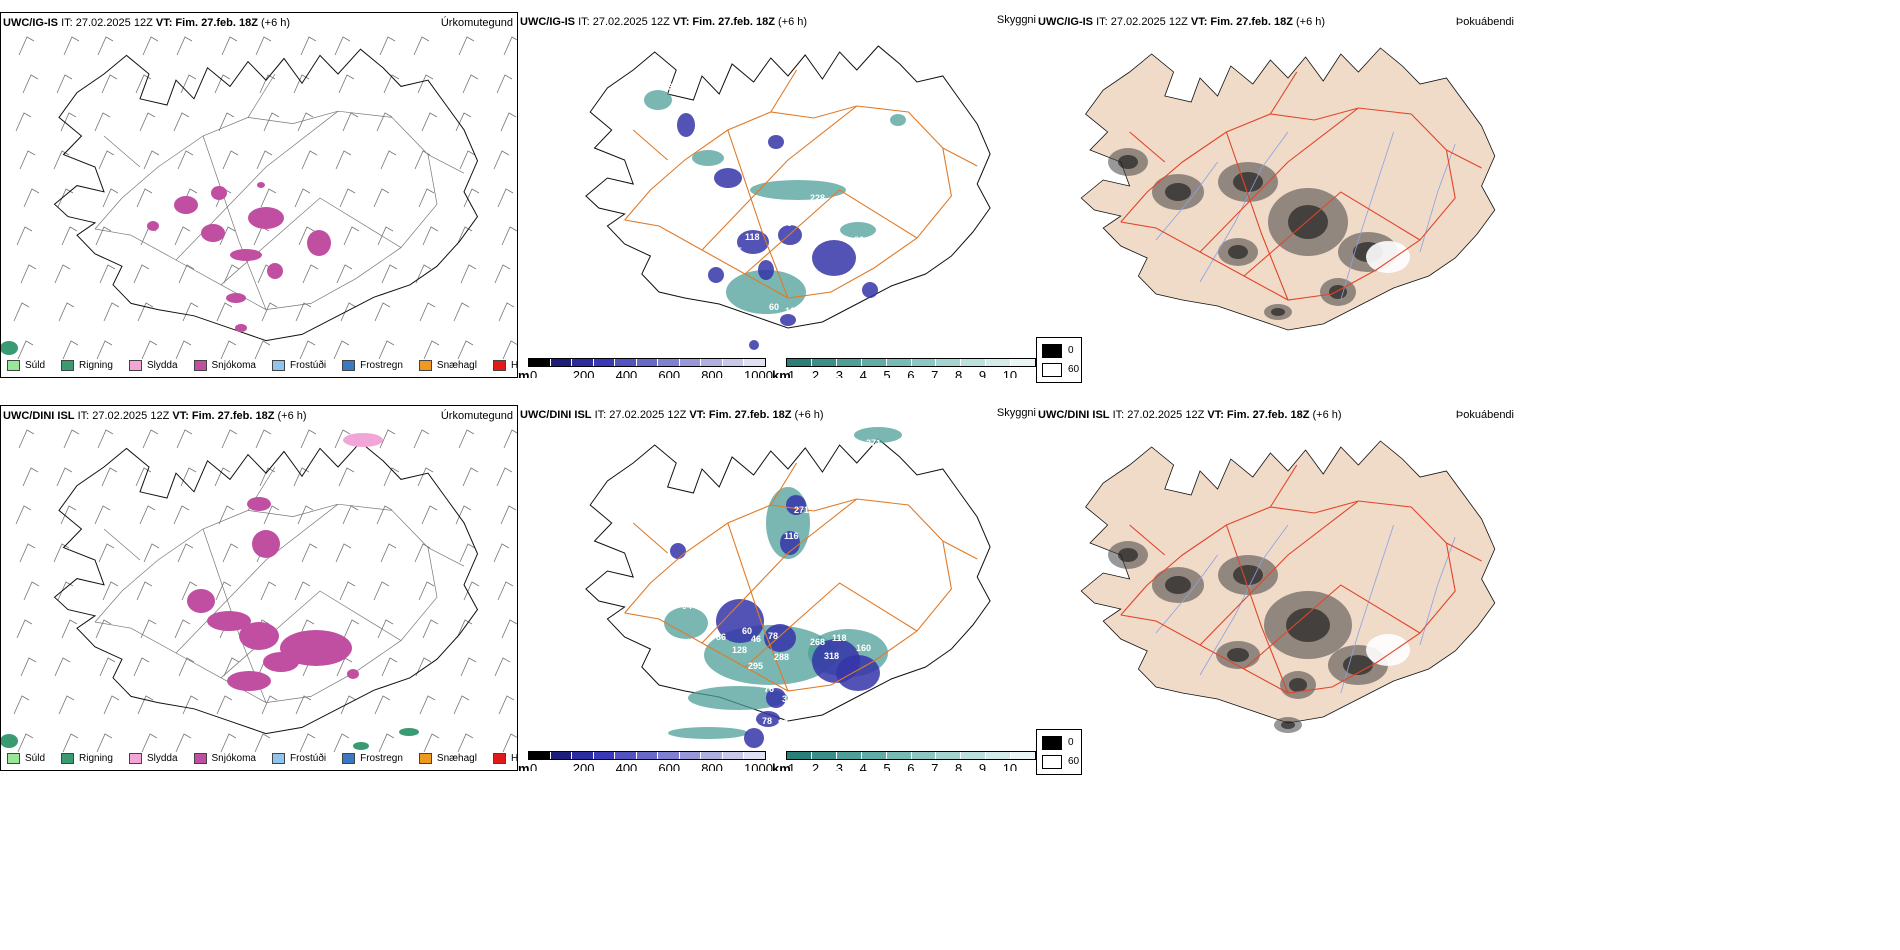 This screenshot has width=1900, height=950. Describe the element at coordinates (1052, 370) in the screenshot. I see `dewpoint-swatch` at that location.